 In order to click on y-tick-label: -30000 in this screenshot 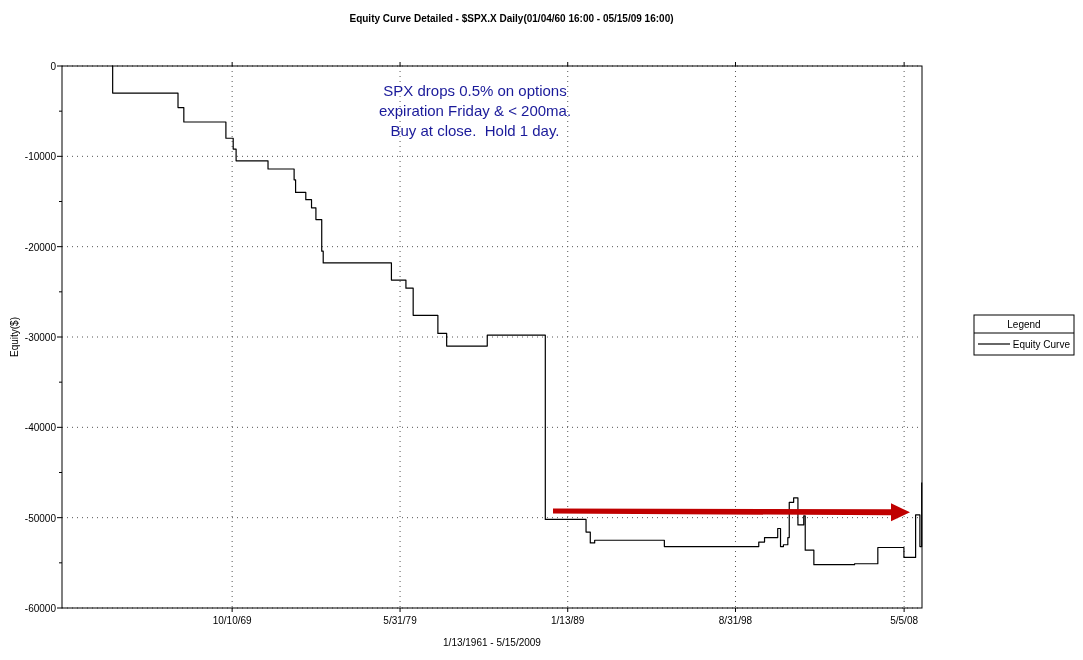, I will do `click(40, 337)`.